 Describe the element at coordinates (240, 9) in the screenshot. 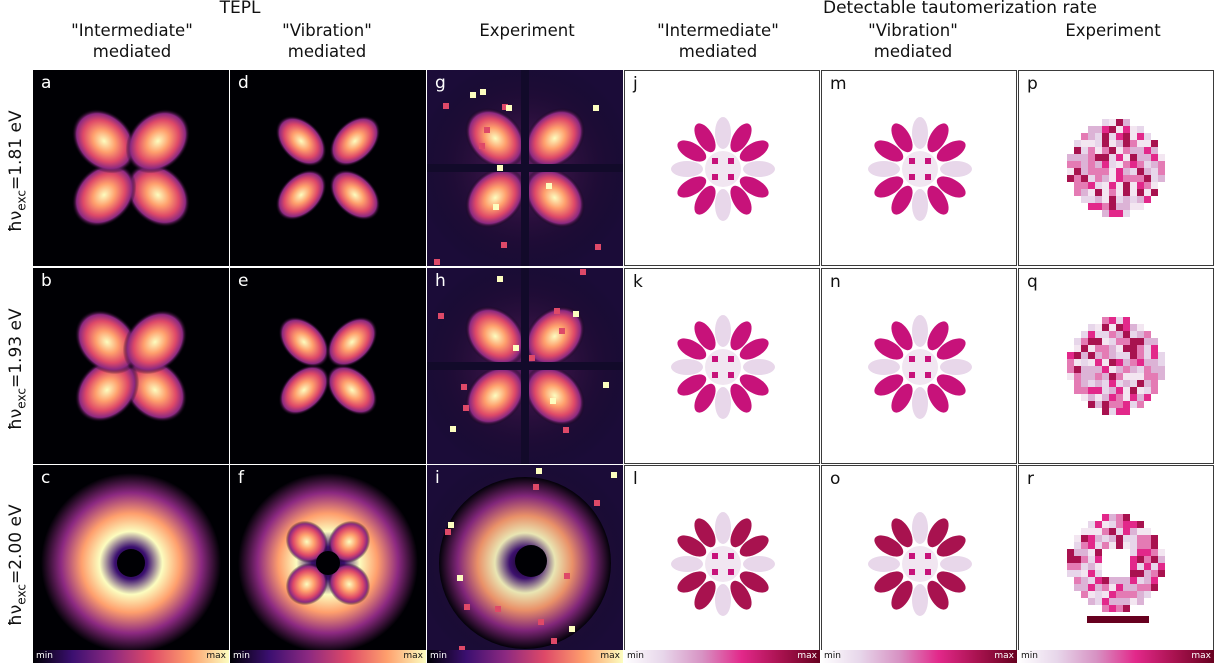

I see `tepl-section-title: TEPL` at that location.